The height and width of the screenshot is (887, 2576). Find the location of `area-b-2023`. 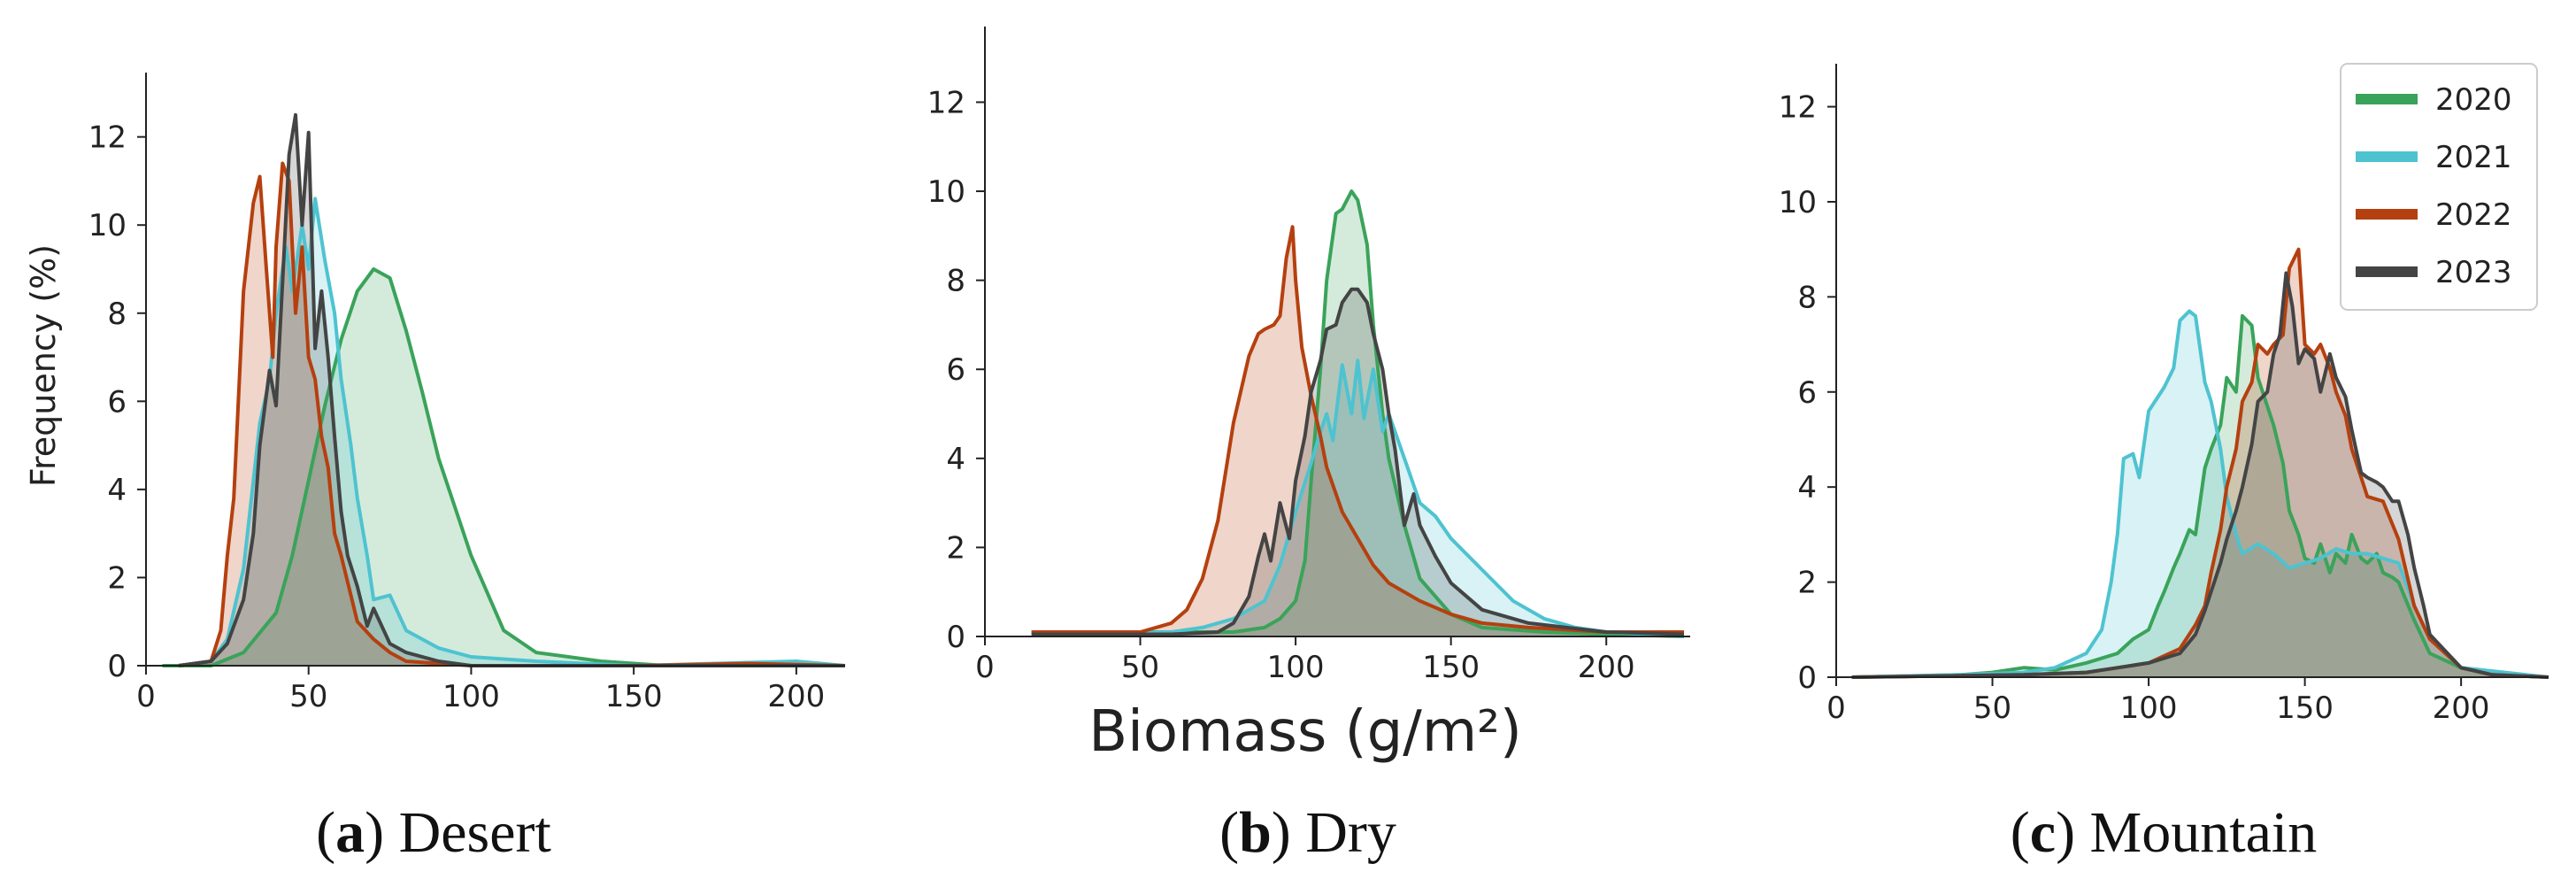

area-b-2023 is located at coordinates (1357, 463).